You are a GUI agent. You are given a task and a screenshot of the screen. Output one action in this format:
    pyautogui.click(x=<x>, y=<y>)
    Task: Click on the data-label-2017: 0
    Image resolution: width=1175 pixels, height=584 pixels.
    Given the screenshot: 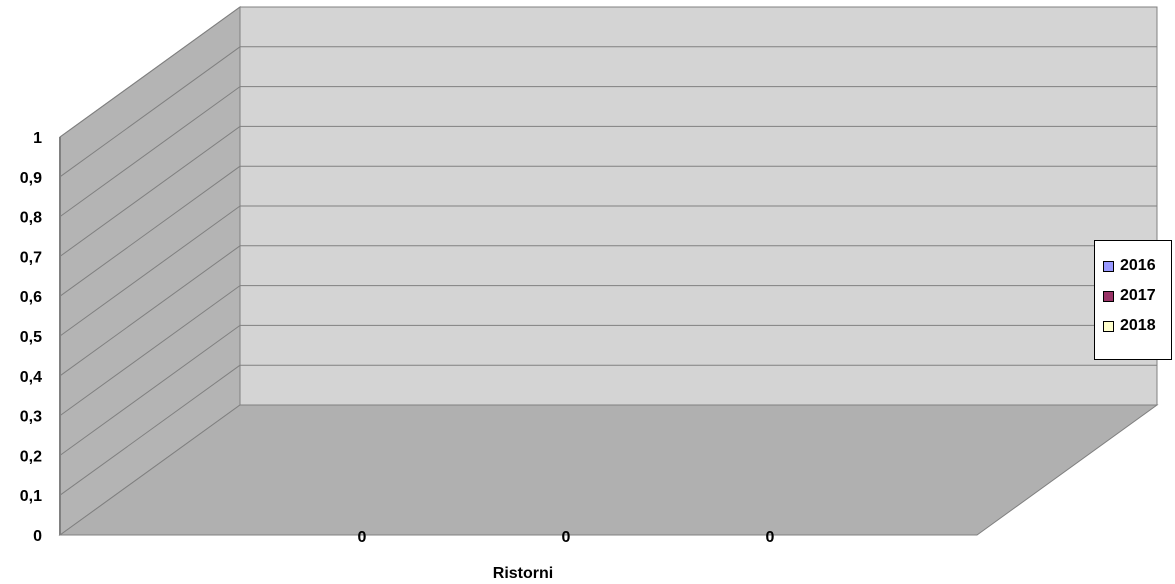 What is the action you would take?
    pyautogui.click(x=566, y=537)
    